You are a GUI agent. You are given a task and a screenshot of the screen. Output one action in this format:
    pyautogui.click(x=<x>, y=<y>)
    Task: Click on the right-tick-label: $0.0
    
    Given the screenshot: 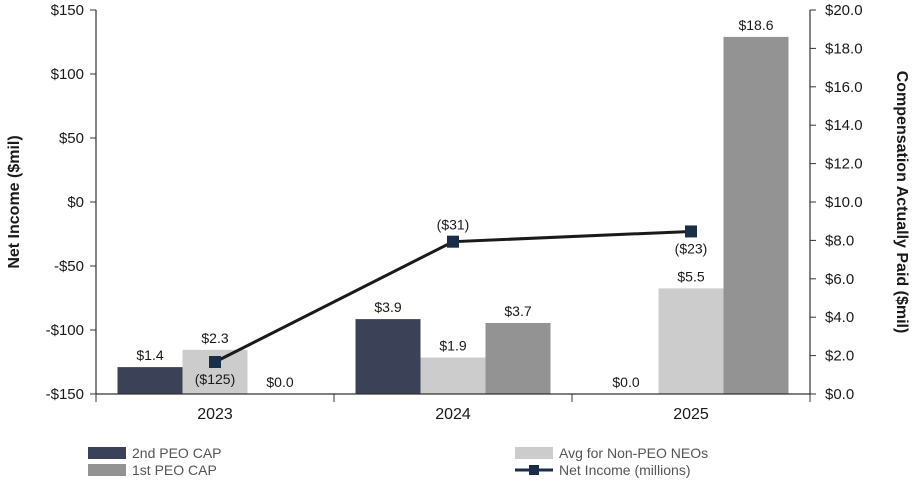 What is the action you would take?
    pyautogui.click(x=839, y=394)
    